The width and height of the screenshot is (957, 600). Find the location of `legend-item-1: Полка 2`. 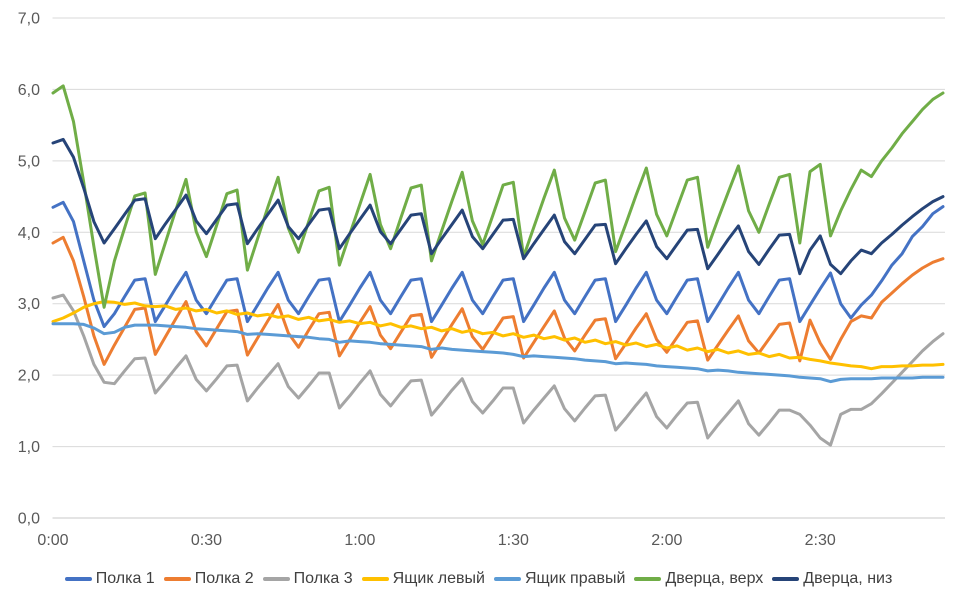

legend-item-1: Полка 2 is located at coordinates (208, 578).